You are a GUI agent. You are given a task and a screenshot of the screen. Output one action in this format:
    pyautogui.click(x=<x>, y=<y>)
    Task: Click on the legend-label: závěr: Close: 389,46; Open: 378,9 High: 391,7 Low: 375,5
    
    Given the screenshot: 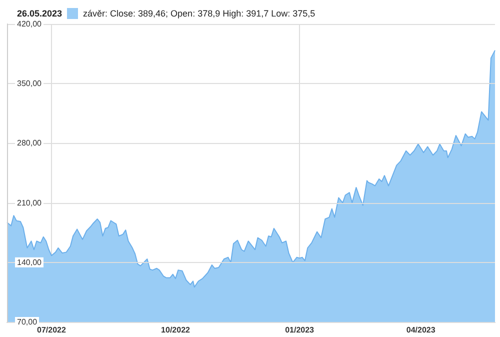 What is the action you would take?
    pyautogui.click(x=199, y=13)
    